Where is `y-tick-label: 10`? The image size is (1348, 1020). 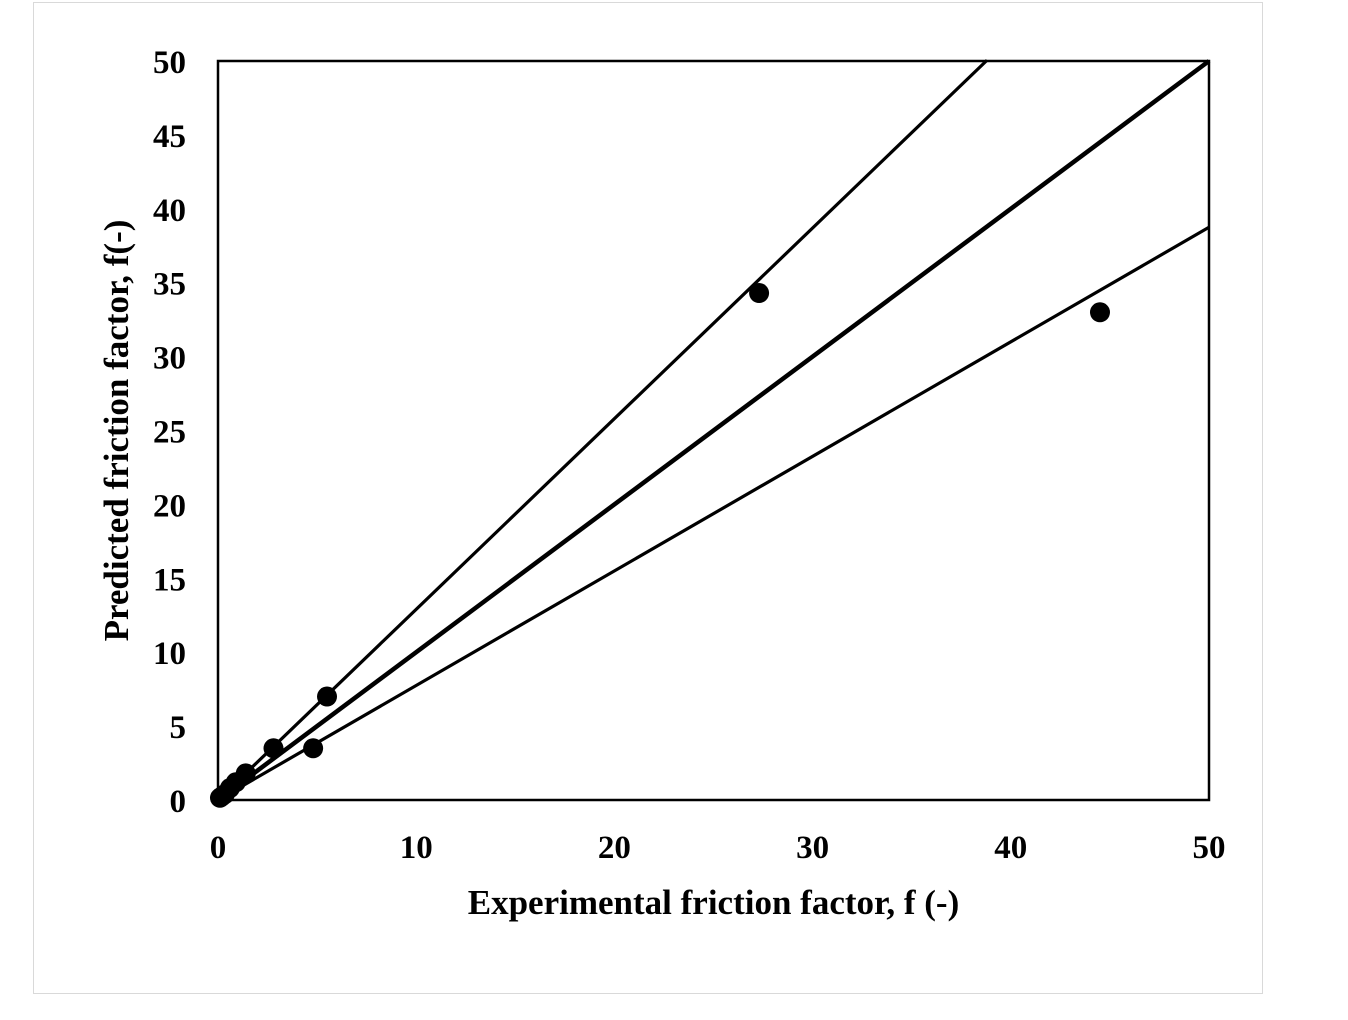
y-tick-label: 10 is located at coordinates (169, 654).